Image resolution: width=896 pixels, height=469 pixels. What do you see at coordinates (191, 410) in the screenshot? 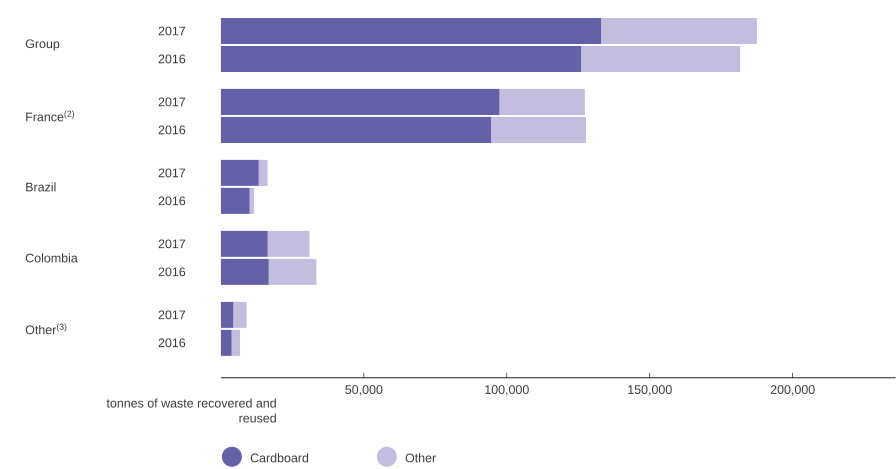
I see `x-axis-title: tonnes of waste recovered and reused` at bounding box center [191, 410].